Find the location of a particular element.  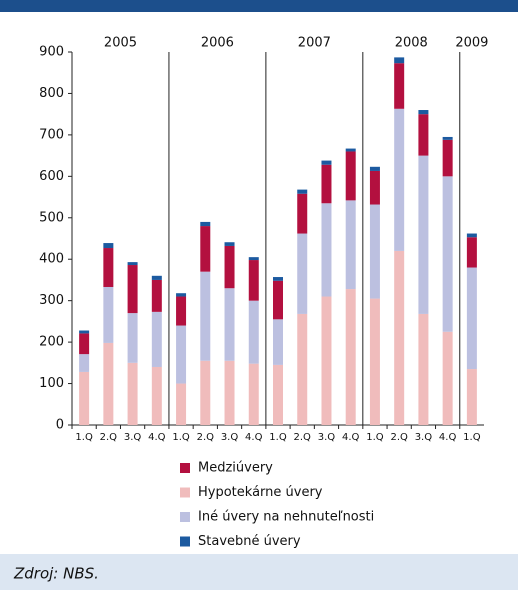

y-tick-label: 800 is located at coordinates (51, 93).